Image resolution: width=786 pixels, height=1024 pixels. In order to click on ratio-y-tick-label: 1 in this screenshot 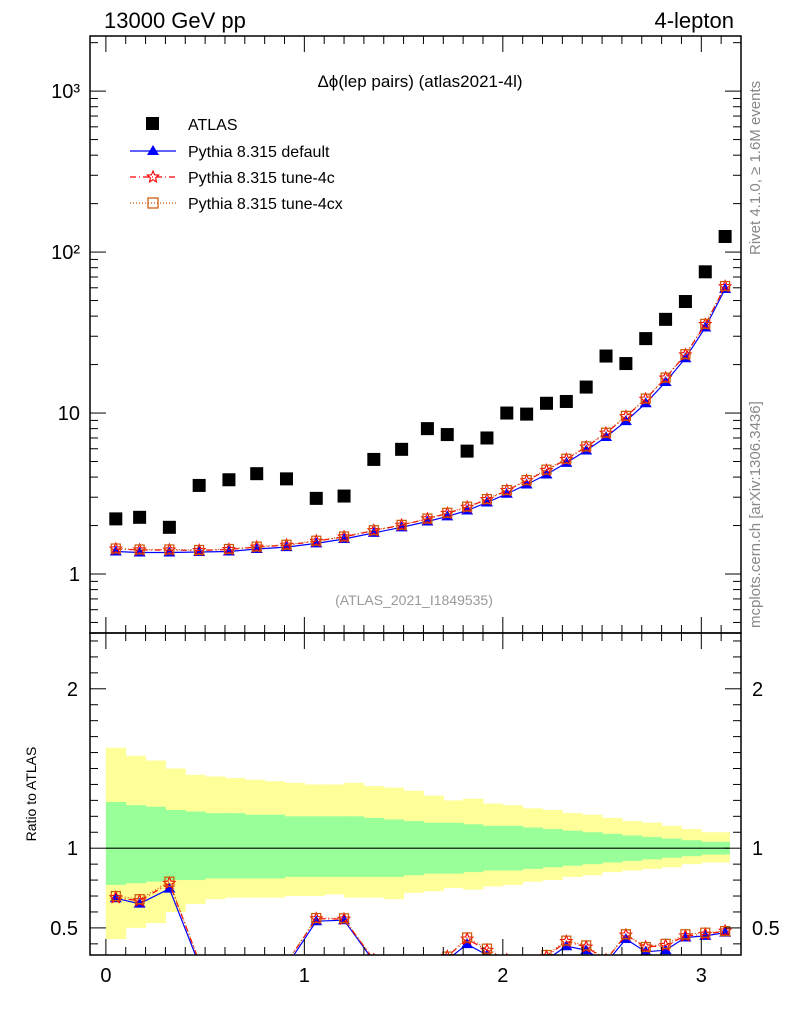, I will do `click(72, 849)`.